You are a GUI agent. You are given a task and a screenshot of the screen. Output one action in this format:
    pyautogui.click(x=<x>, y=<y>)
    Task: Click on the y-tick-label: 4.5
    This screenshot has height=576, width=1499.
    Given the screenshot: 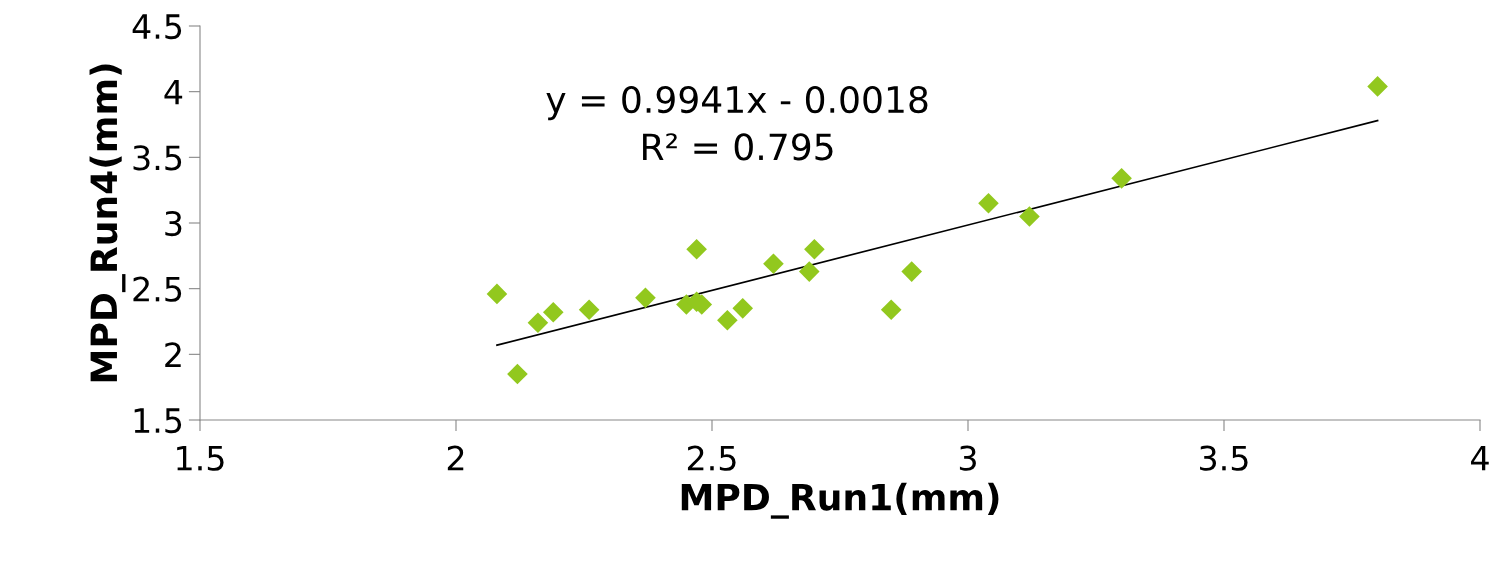 What is the action you would take?
    pyautogui.click(x=157, y=27)
    